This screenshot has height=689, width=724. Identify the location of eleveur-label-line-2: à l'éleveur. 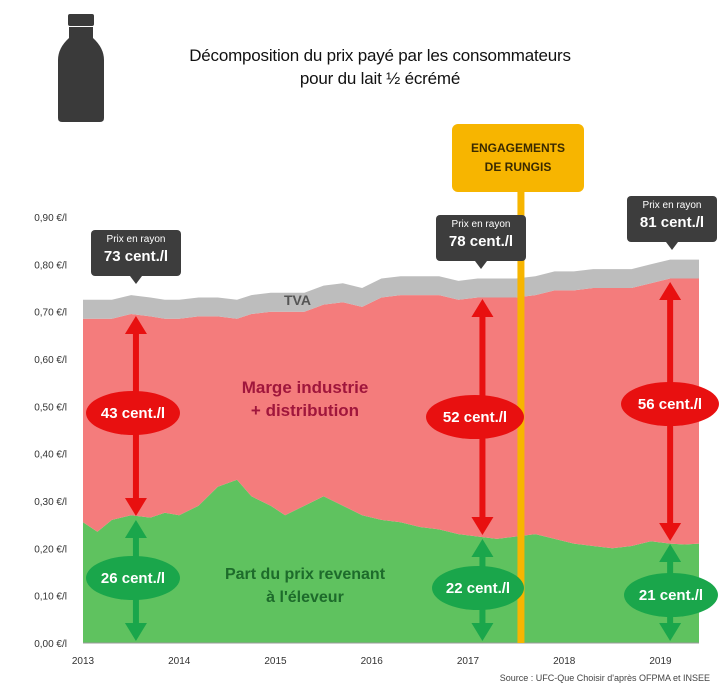
(305, 597).